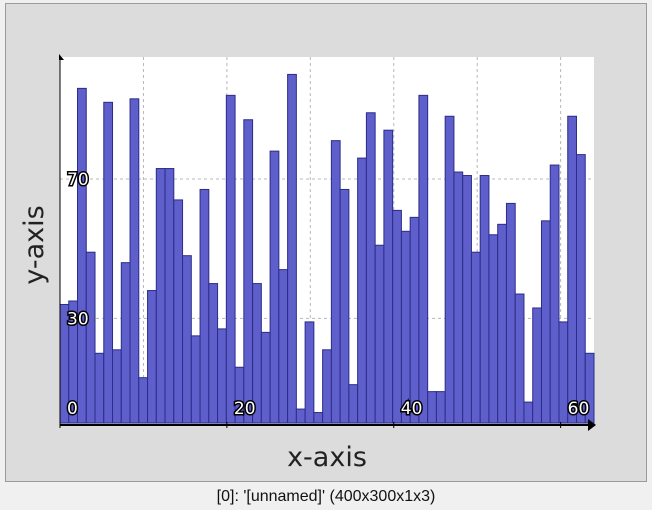  Describe the element at coordinates (327, 457) in the screenshot. I see `x-axis-title: x-axis` at that location.